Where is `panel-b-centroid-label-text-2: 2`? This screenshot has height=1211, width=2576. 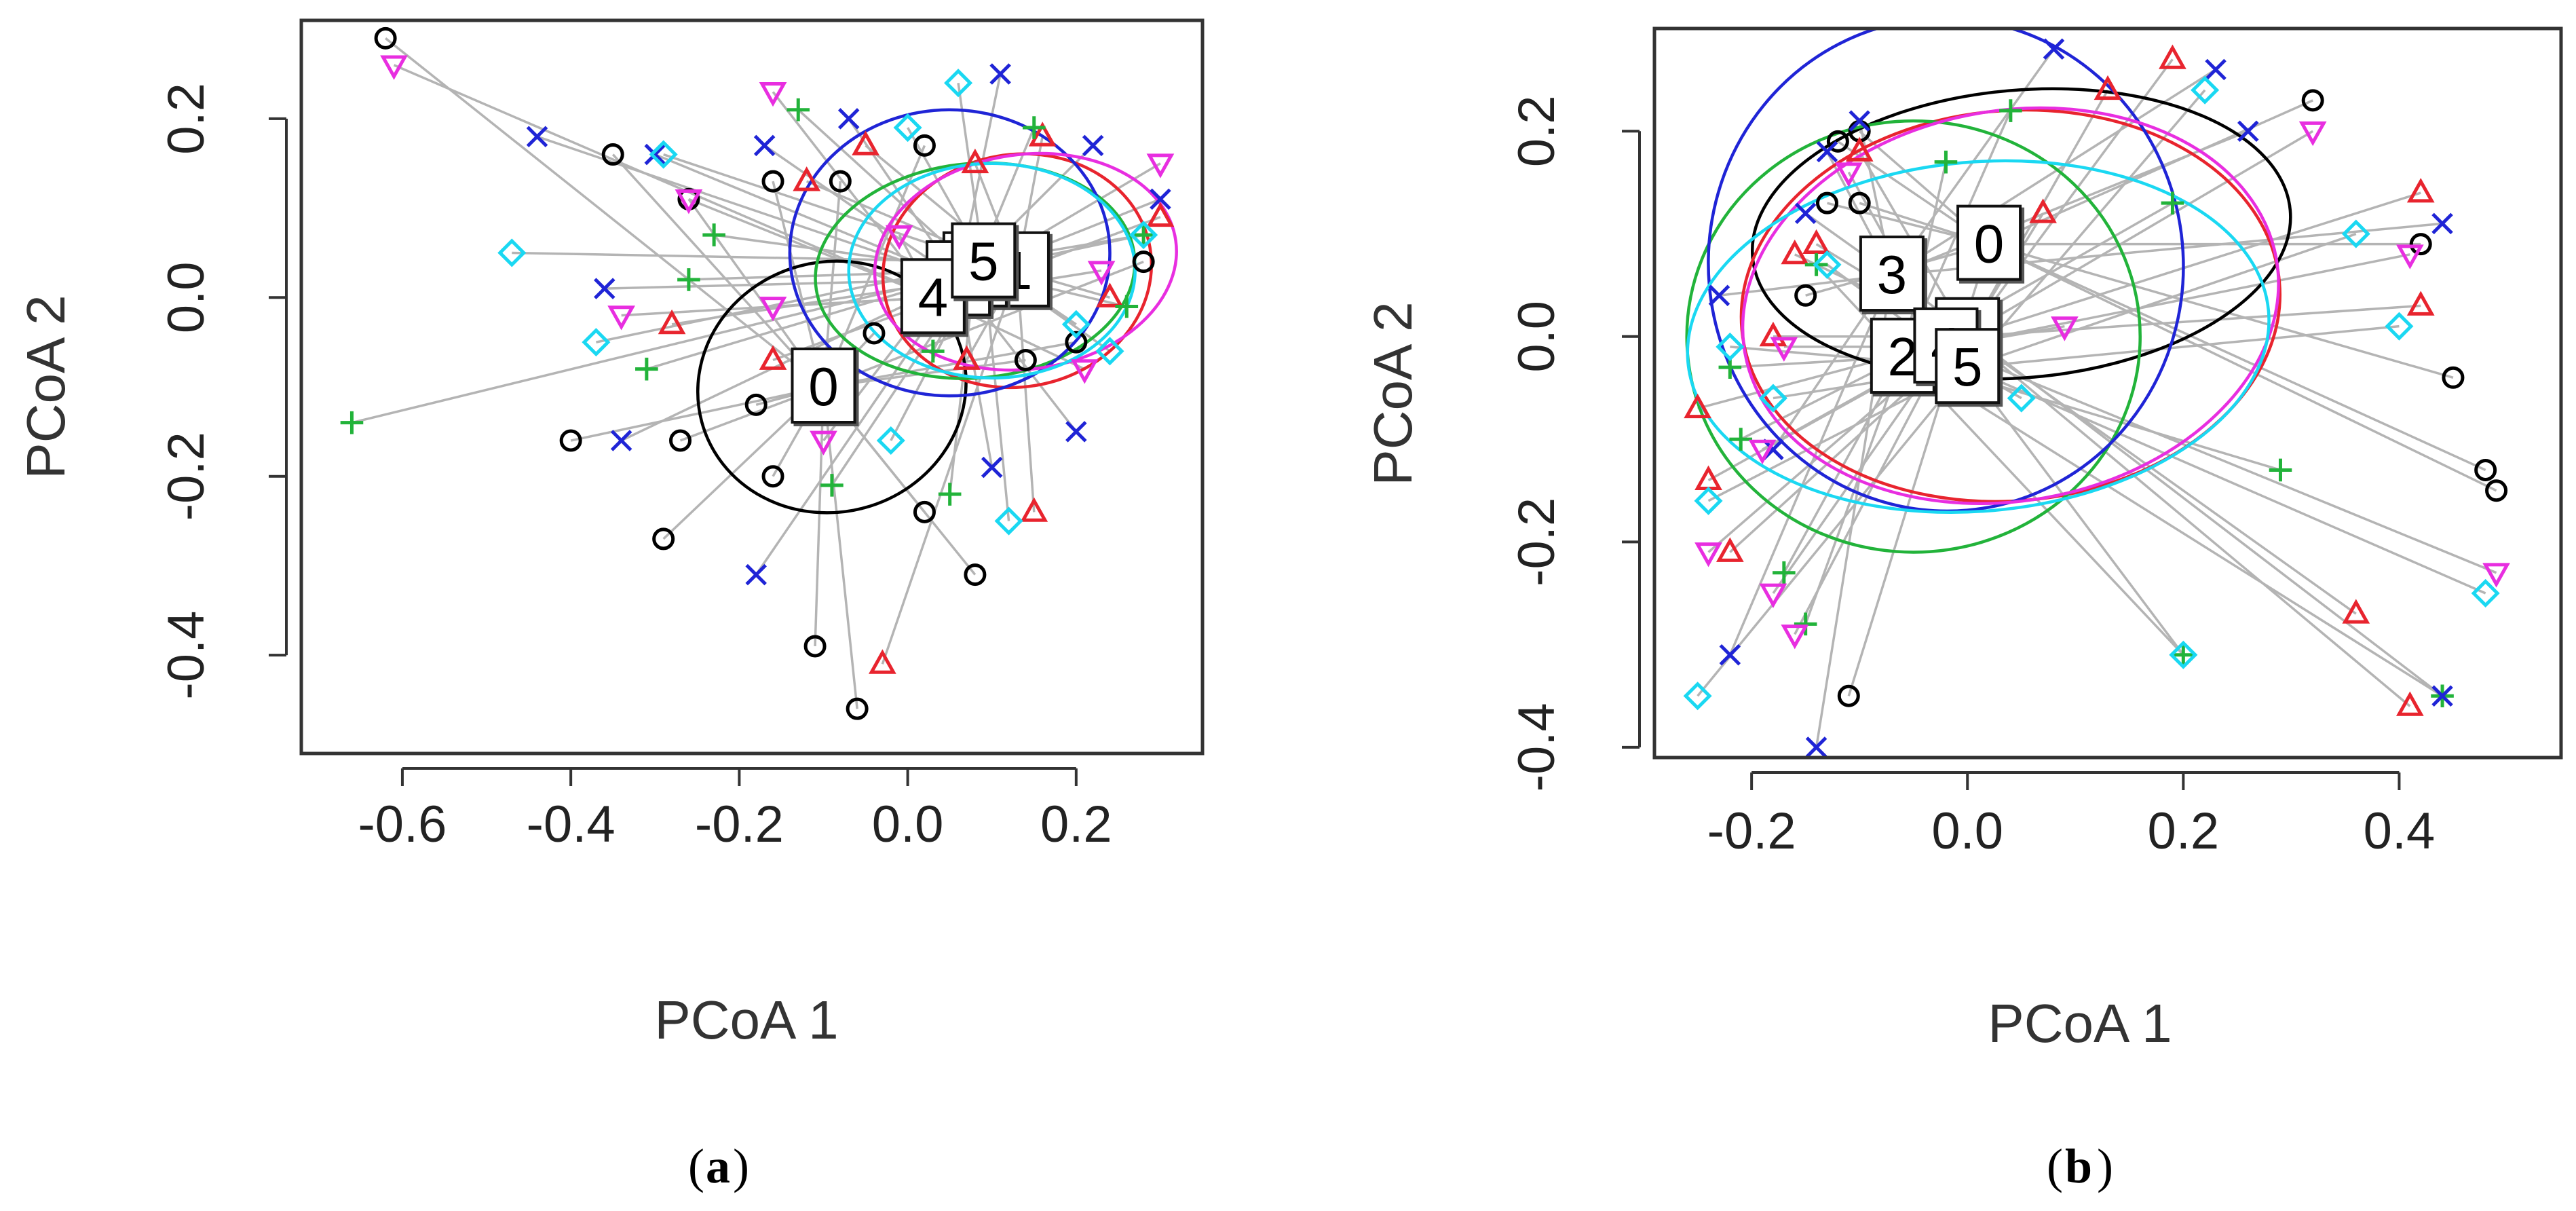 panel-b-centroid-label-text-2: 2 is located at coordinates (1903, 357).